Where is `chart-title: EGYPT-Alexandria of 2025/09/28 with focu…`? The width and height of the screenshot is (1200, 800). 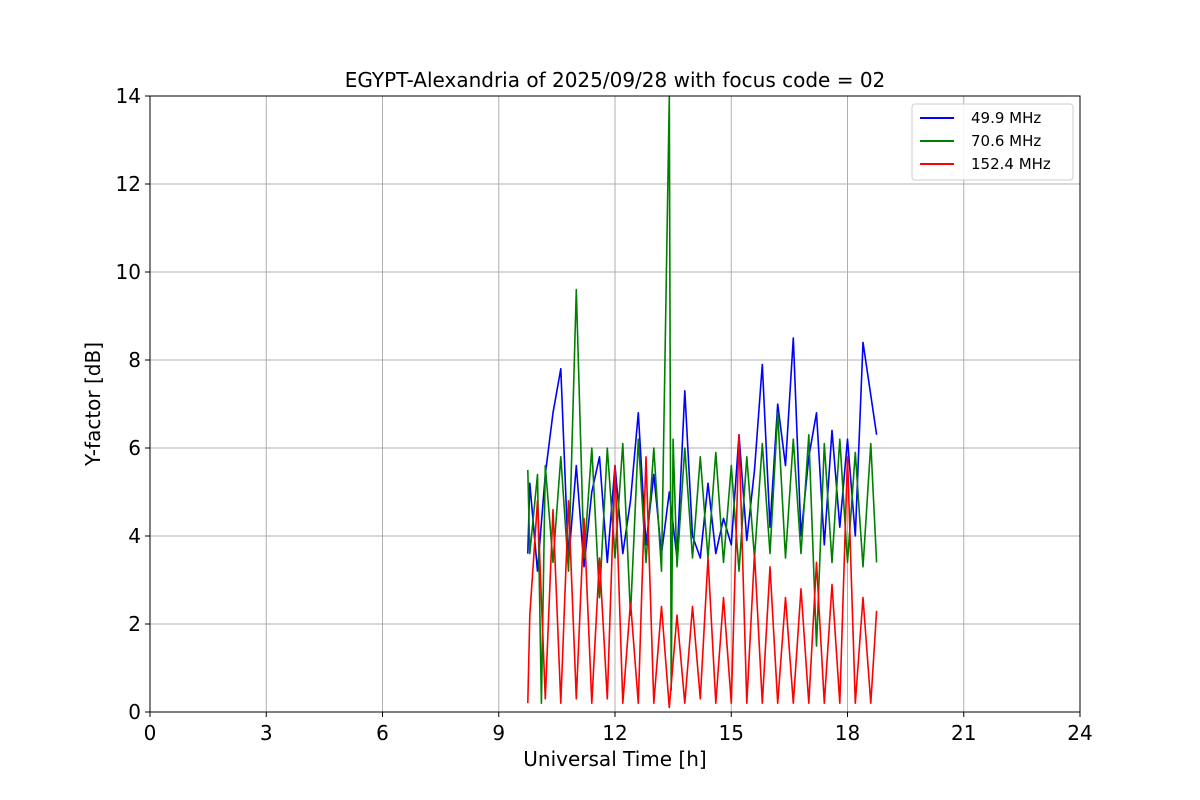
chart-title: EGYPT-Alexandria of 2025/09/28 with focu… is located at coordinates (615, 80).